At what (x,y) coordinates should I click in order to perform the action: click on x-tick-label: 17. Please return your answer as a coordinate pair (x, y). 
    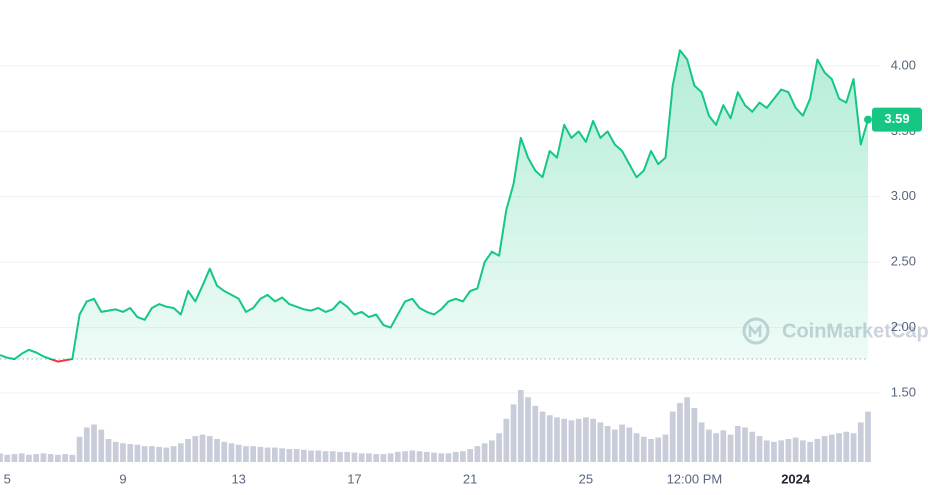
    Looking at the image, I should click on (354, 478).